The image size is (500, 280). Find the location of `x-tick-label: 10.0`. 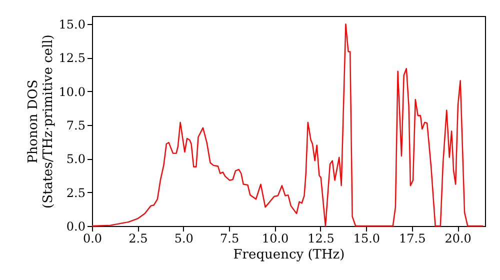

x-tick-label: 10.0 is located at coordinates (275, 239).